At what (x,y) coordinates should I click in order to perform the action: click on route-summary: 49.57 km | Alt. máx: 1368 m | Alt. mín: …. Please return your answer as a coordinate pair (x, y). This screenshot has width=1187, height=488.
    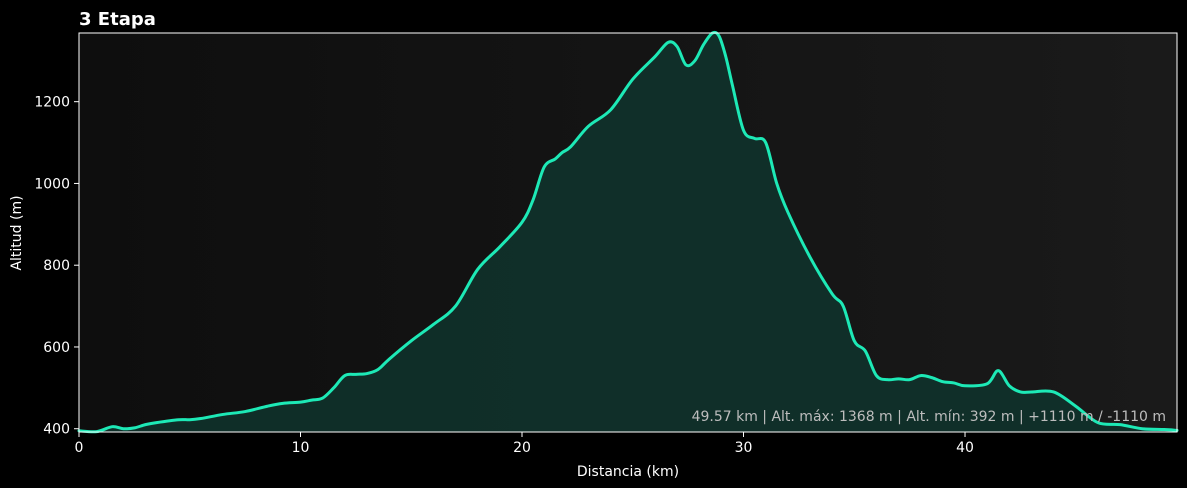
    Looking at the image, I should click on (929, 417).